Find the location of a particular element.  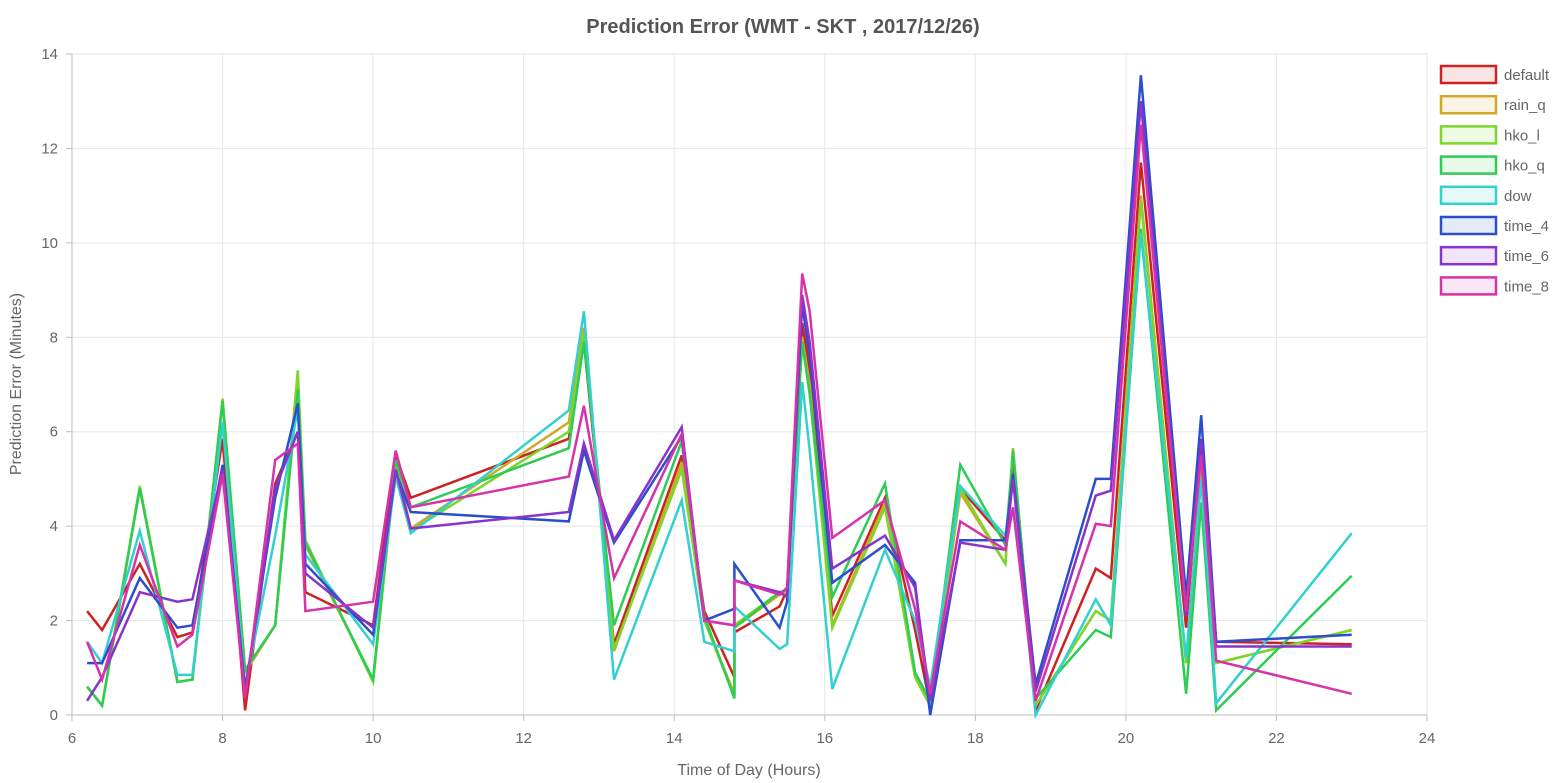

x-tick-label: 12 is located at coordinates (523, 738).